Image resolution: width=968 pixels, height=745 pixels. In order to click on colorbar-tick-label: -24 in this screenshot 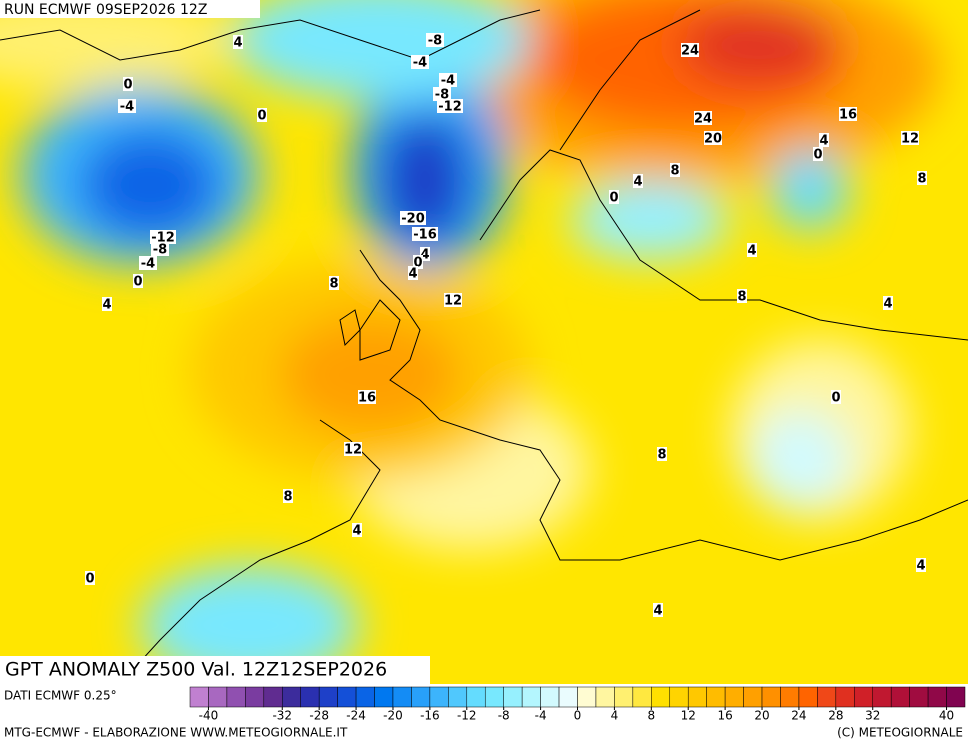, I will do `click(356, 716)`.